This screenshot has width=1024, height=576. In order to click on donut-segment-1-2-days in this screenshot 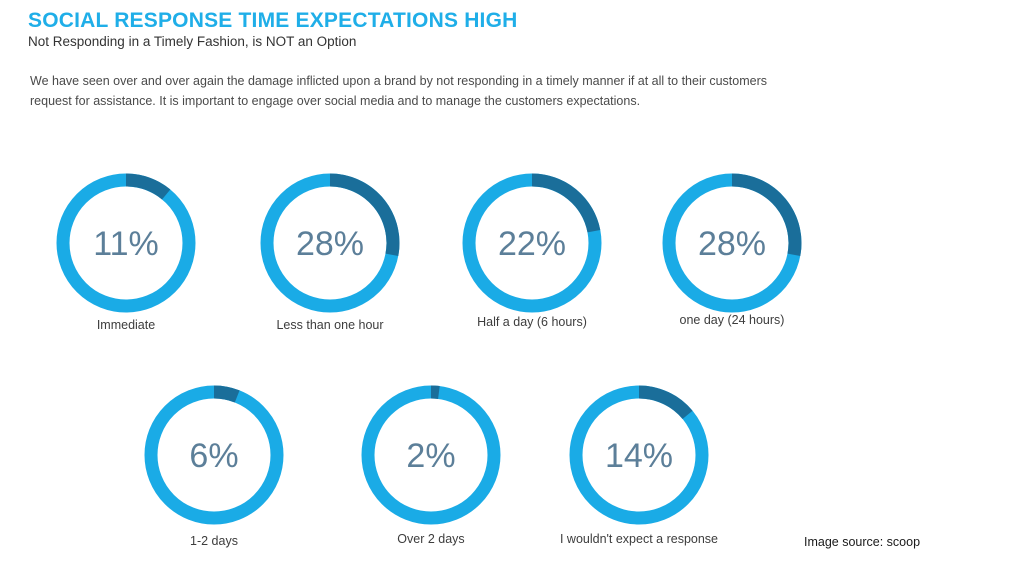, I will do `click(226, 394)`.